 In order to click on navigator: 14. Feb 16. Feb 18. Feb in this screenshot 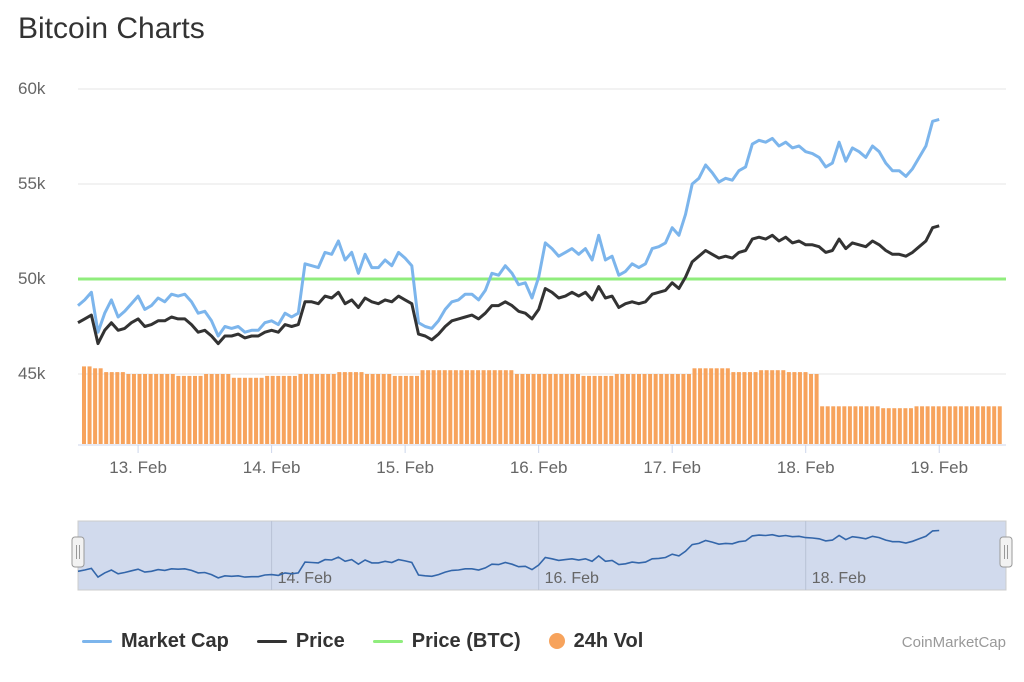, I will do `click(542, 555)`.